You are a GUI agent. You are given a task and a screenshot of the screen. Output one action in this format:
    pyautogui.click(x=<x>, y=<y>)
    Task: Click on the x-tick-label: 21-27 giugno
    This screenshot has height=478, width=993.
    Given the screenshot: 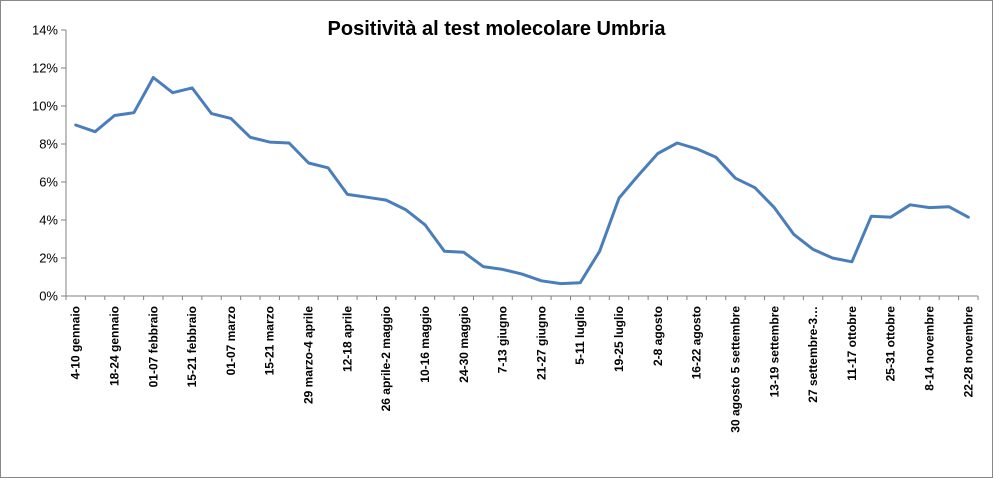 What is the action you would take?
    pyautogui.click(x=541, y=343)
    